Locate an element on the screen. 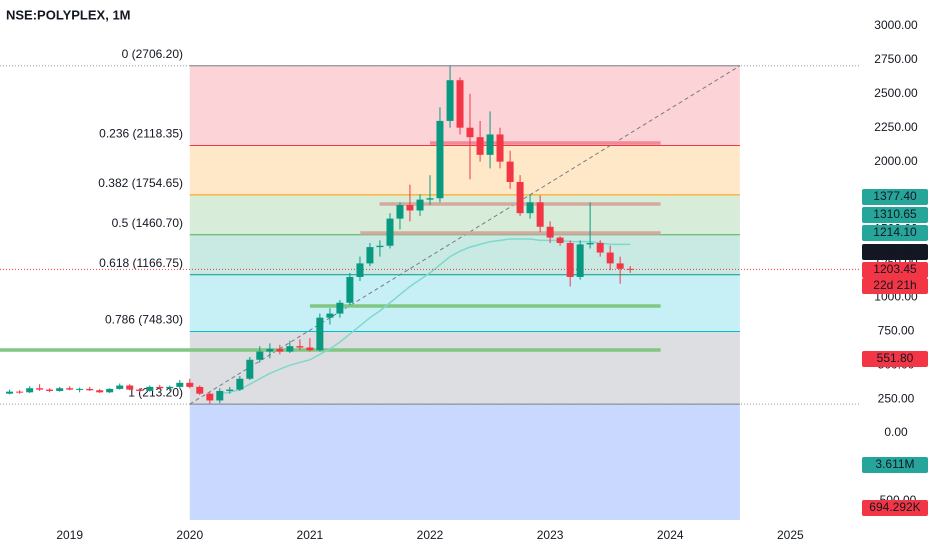  price-badge-label: 551.80 is located at coordinates (895, 358).